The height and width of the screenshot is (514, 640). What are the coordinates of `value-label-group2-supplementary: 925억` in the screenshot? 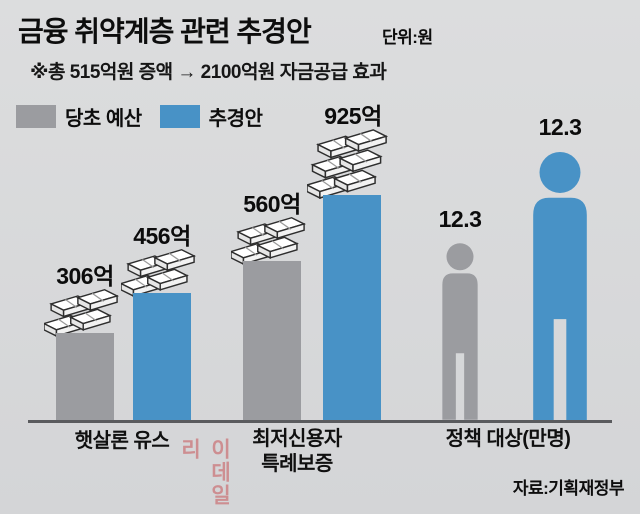 It's located at (353, 116).